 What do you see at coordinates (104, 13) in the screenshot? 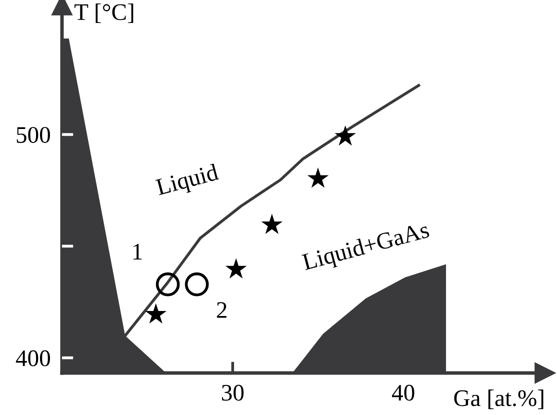
I see `y-axis-title: T [°C]` at bounding box center [104, 13].